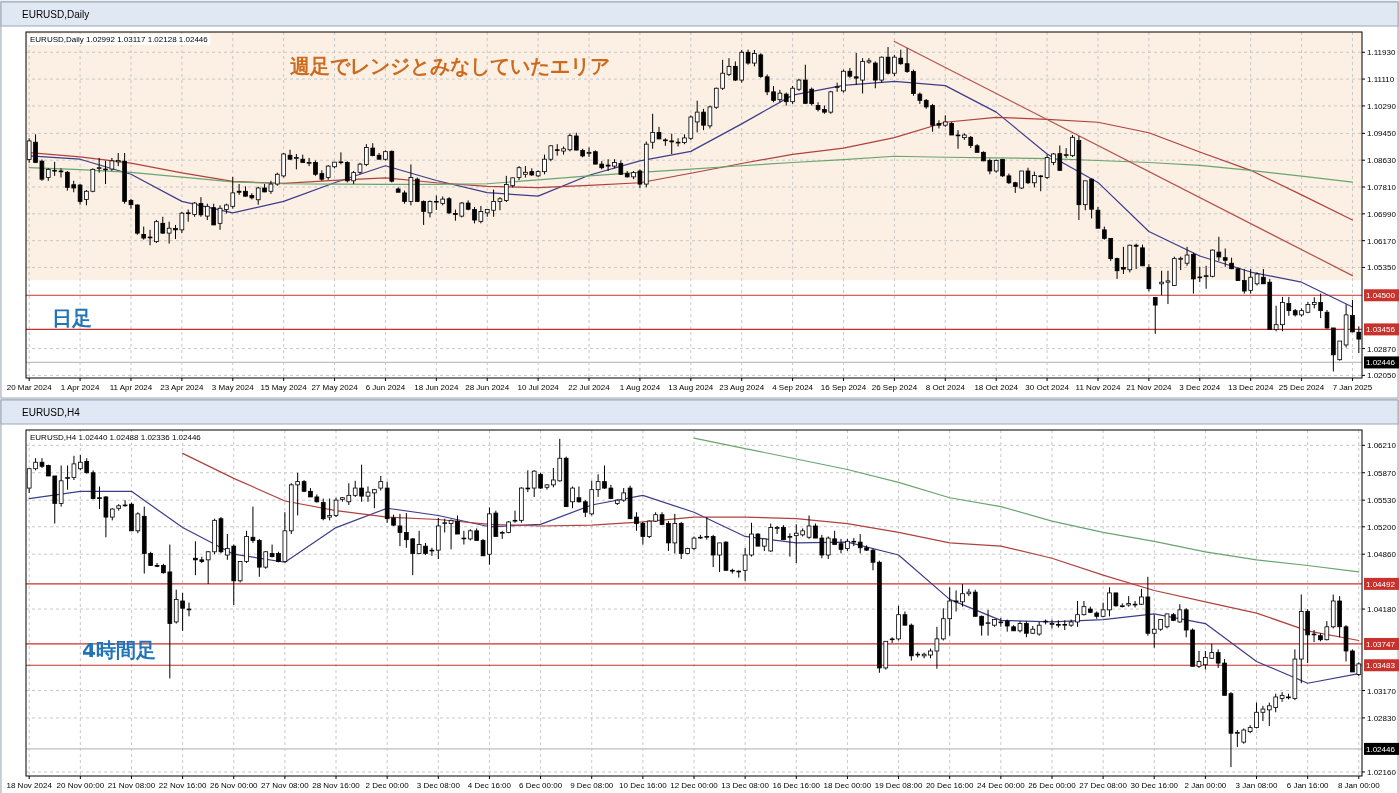  Describe the element at coordinates (1381, 330) in the screenshot. I see `ref-line-label: 1.03456` at that location.